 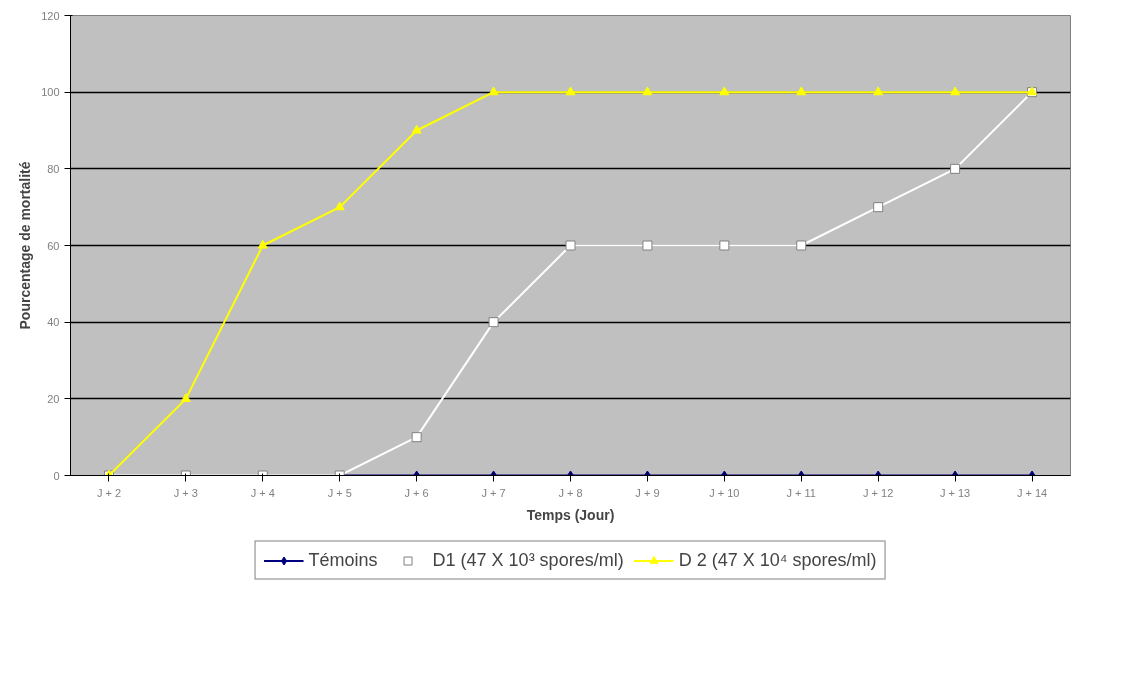 What do you see at coordinates (53, 168) in the screenshot?
I see `y-tick-label: 80` at bounding box center [53, 168].